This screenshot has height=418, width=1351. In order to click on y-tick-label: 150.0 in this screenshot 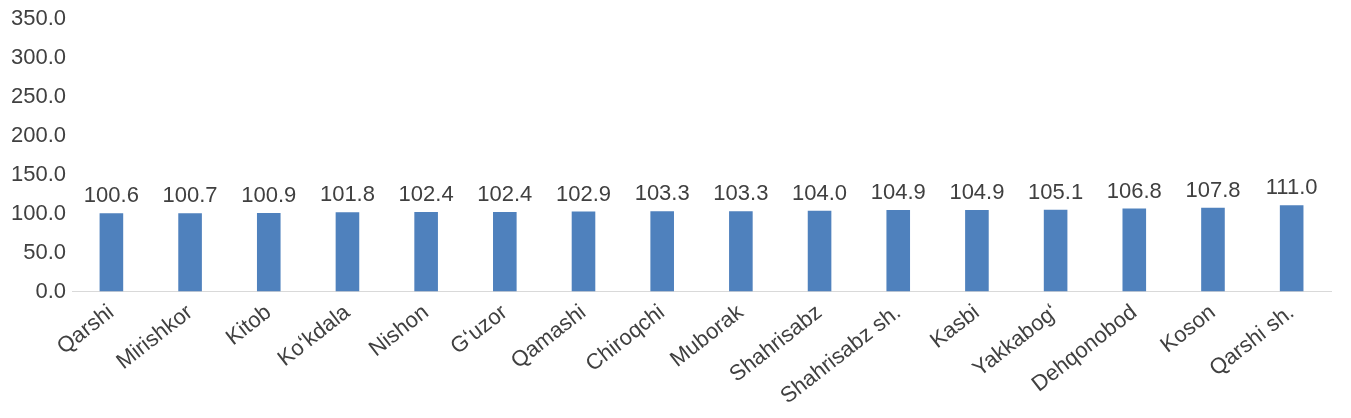, I will do `click(38, 173)`.